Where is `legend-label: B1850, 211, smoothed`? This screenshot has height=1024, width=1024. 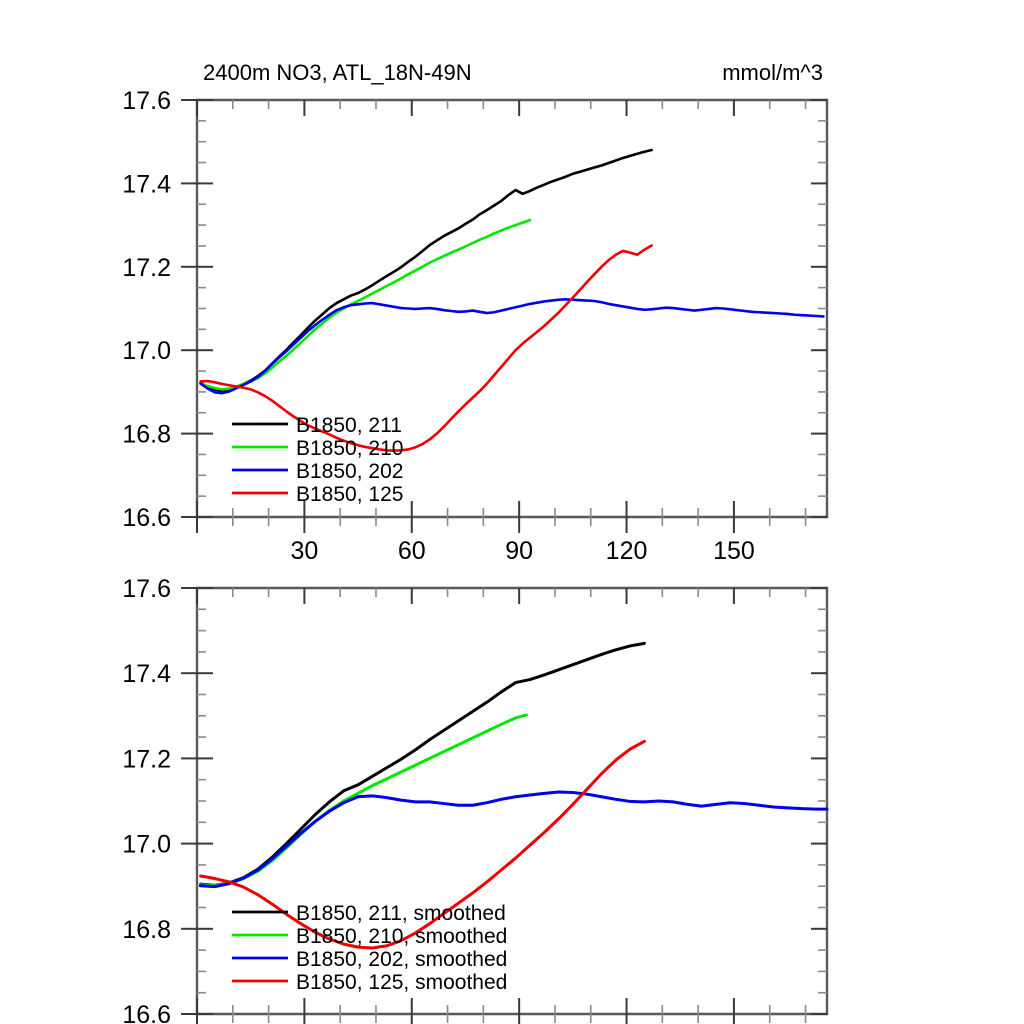
legend-label: B1850, 211, smoothed is located at coordinates (401, 913).